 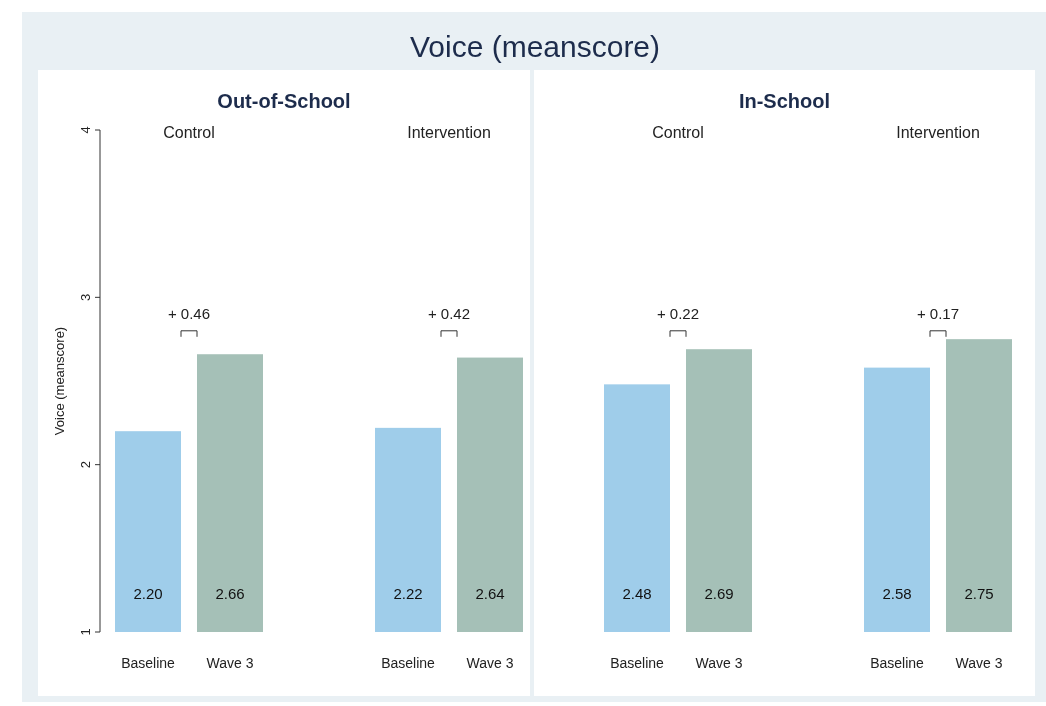 What do you see at coordinates (85, 297) in the screenshot?
I see `y-tick-label: 3` at bounding box center [85, 297].